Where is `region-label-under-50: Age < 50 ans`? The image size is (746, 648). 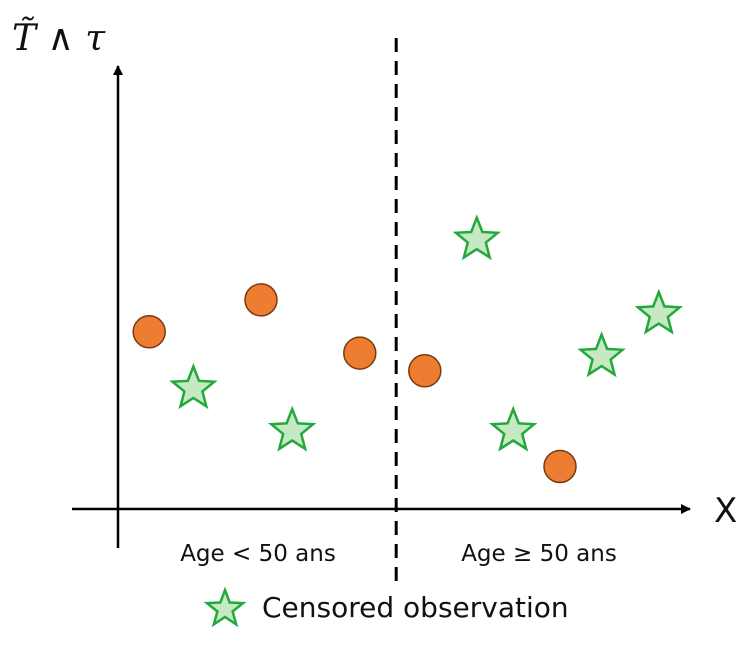 region-label-under-50: Age < 50 ans is located at coordinates (258, 554).